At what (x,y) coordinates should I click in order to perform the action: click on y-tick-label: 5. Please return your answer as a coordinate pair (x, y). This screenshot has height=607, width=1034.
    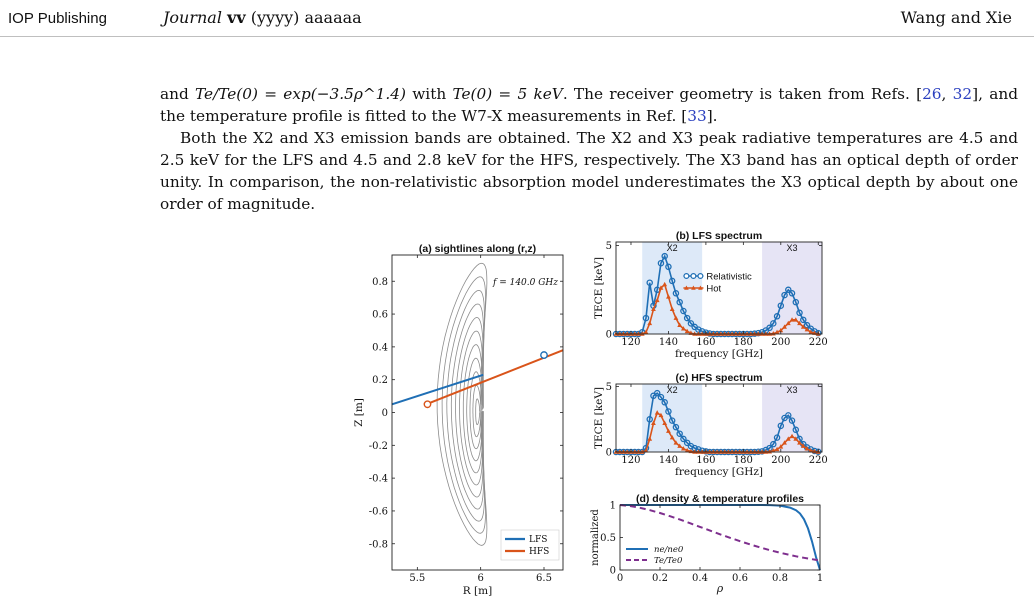
    Looking at the image, I should click on (609, 246).